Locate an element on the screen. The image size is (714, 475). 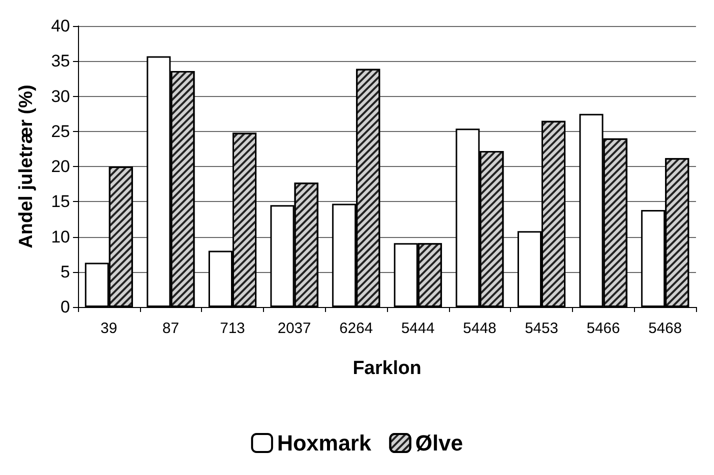
y-tick-label: 30 is located at coordinates (60, 96).